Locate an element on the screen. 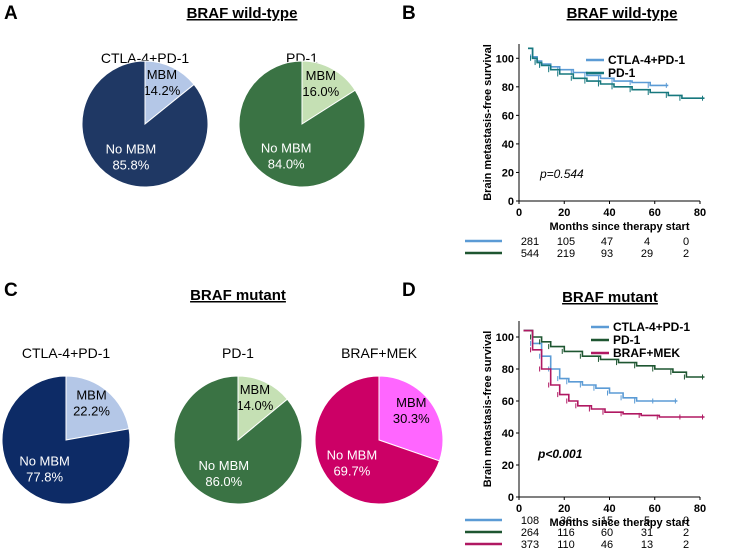  risk-table-cell: 36 is located at coordinates (566, 521).